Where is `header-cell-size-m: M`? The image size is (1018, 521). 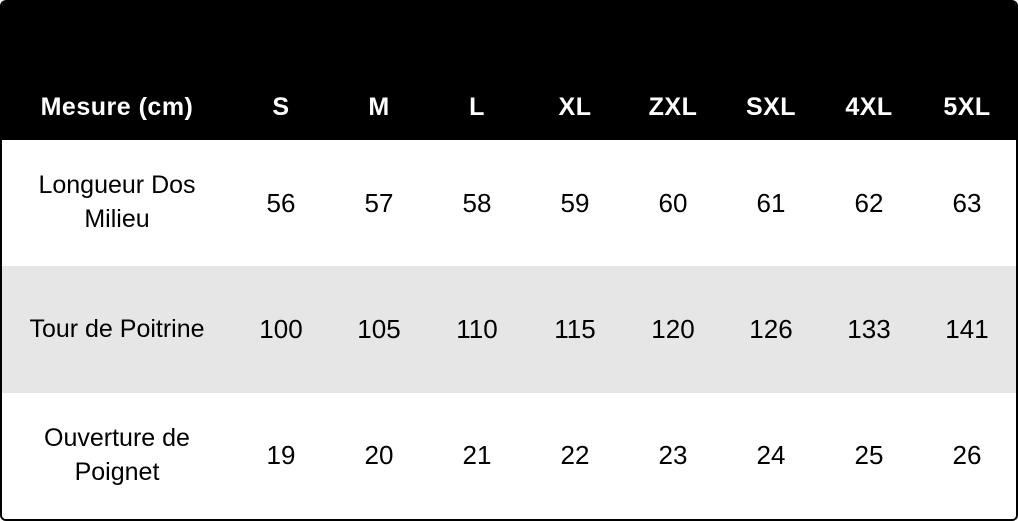 header-cell-size-m: M is located at coordinates (379, 107).